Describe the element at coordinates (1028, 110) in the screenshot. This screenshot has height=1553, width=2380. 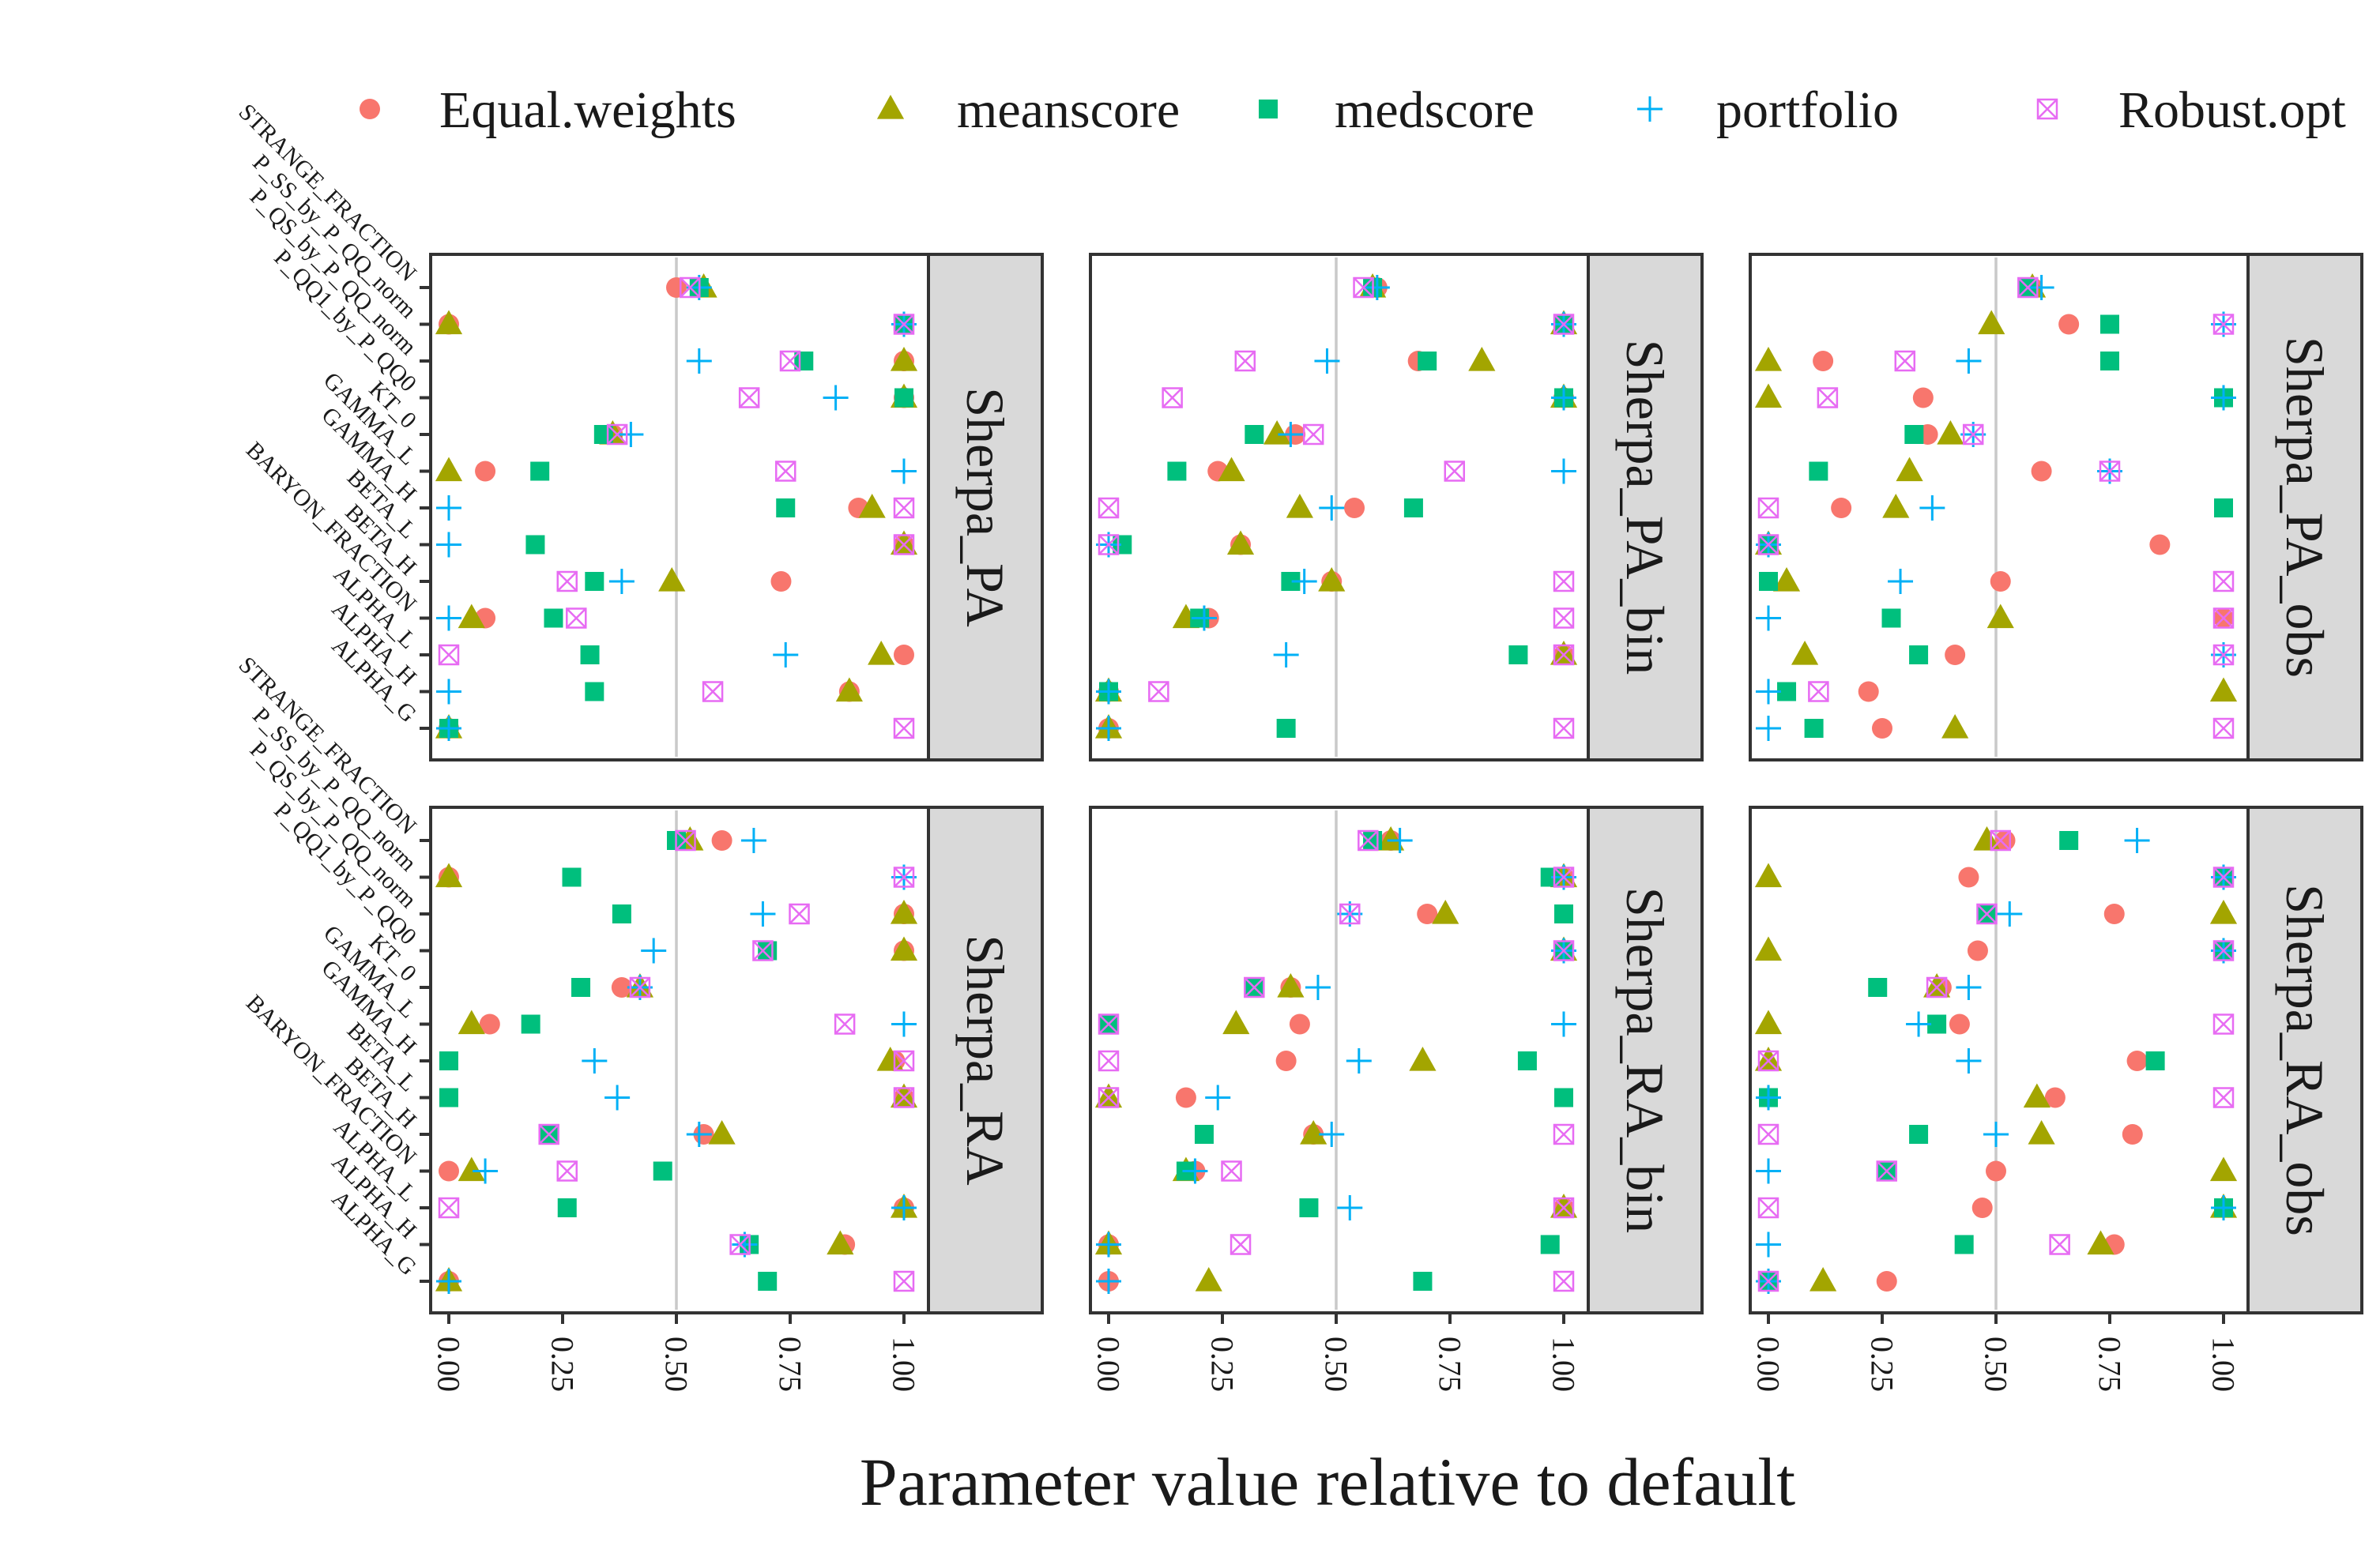
I see `legend-item-meanscore: meanscore` at that location.